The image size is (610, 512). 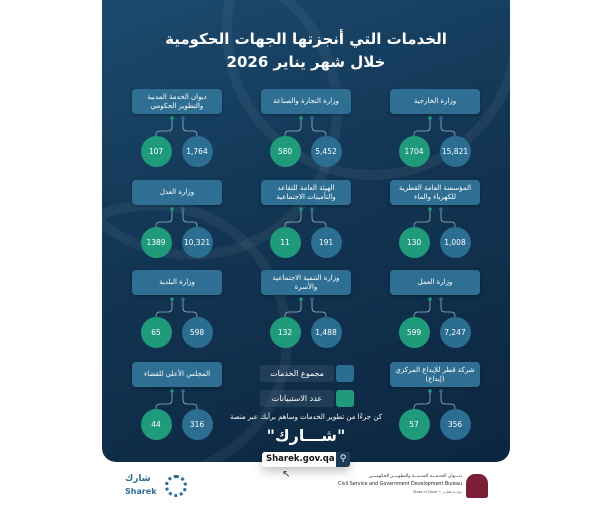 I want to click on responses-circle: 57, so click(x=414, y=424).